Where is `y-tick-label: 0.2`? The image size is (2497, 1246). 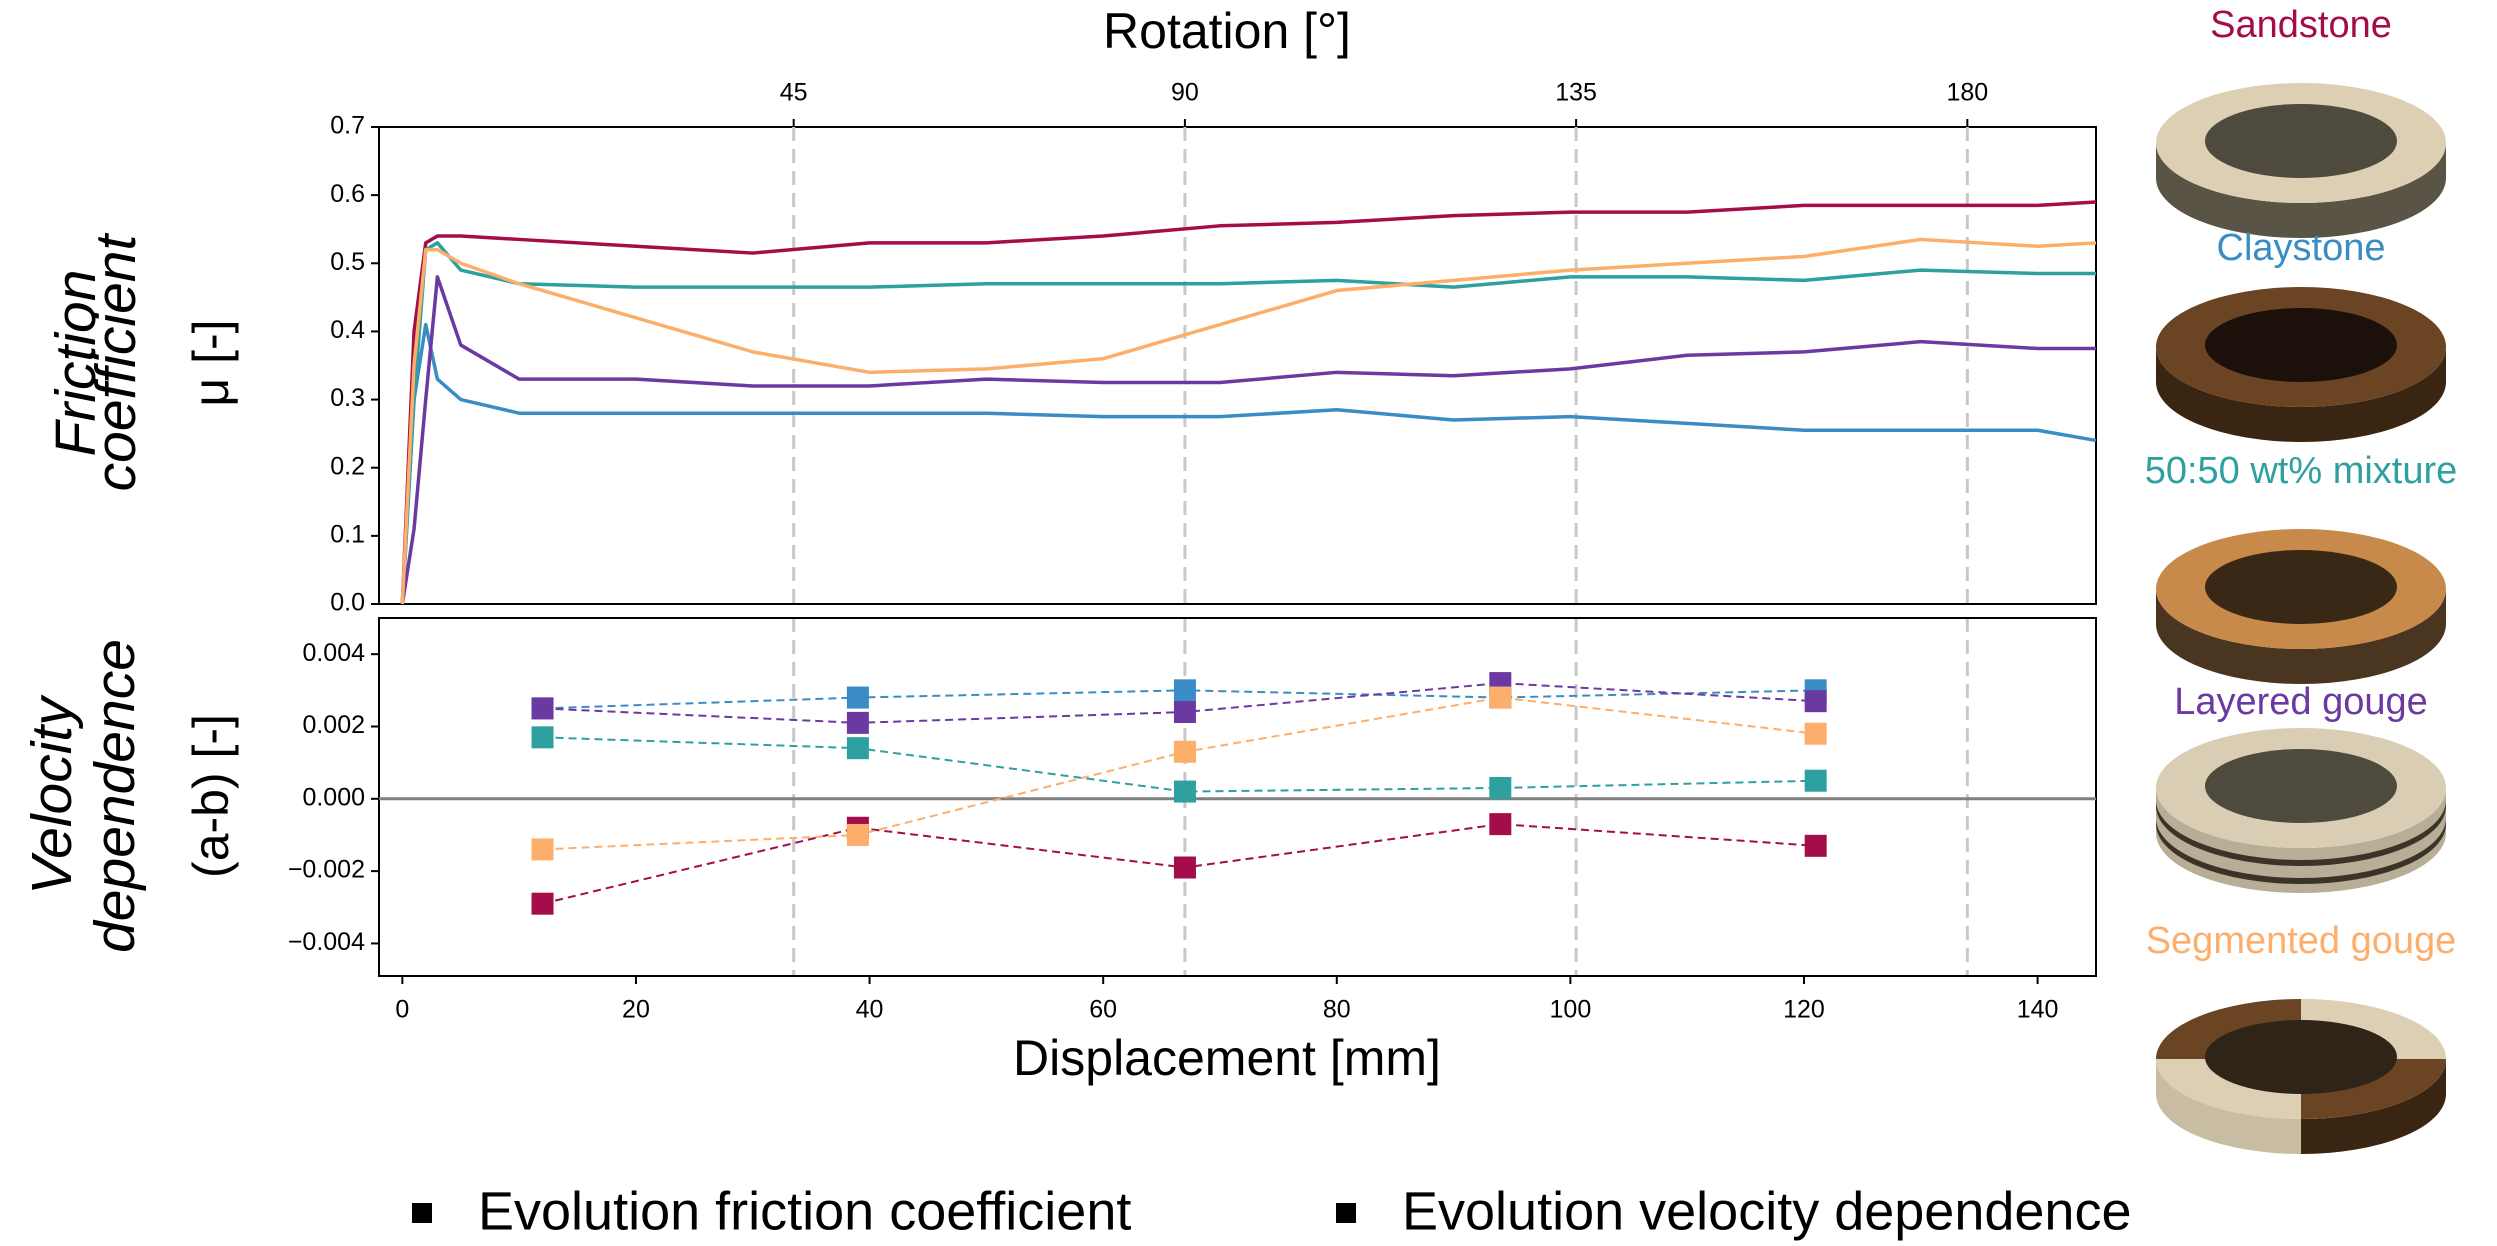 y-tick-label: 0.2 is located at coordinates (347, 466).